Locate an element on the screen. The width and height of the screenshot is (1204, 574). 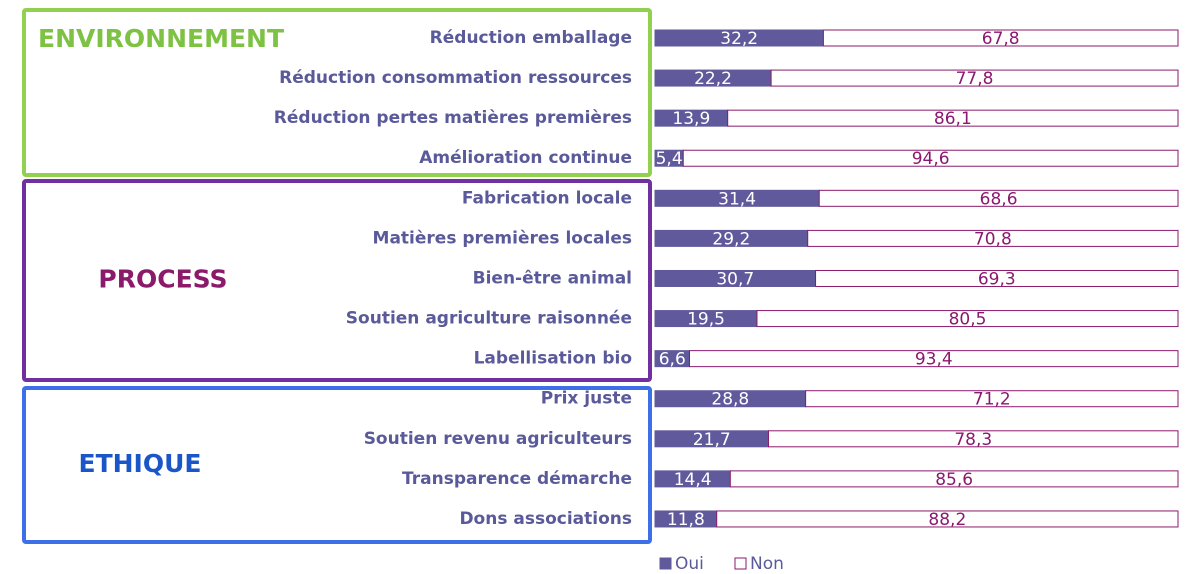
value-label: 31,4 is located at coordinates (737, 199).